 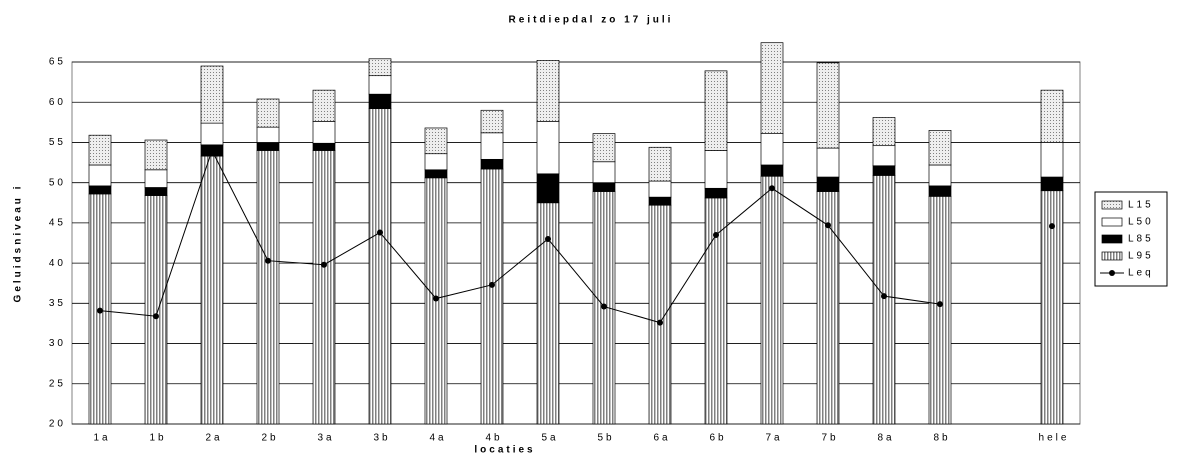 I want to click on legend-label: L95, so click(x=1141, y=256).